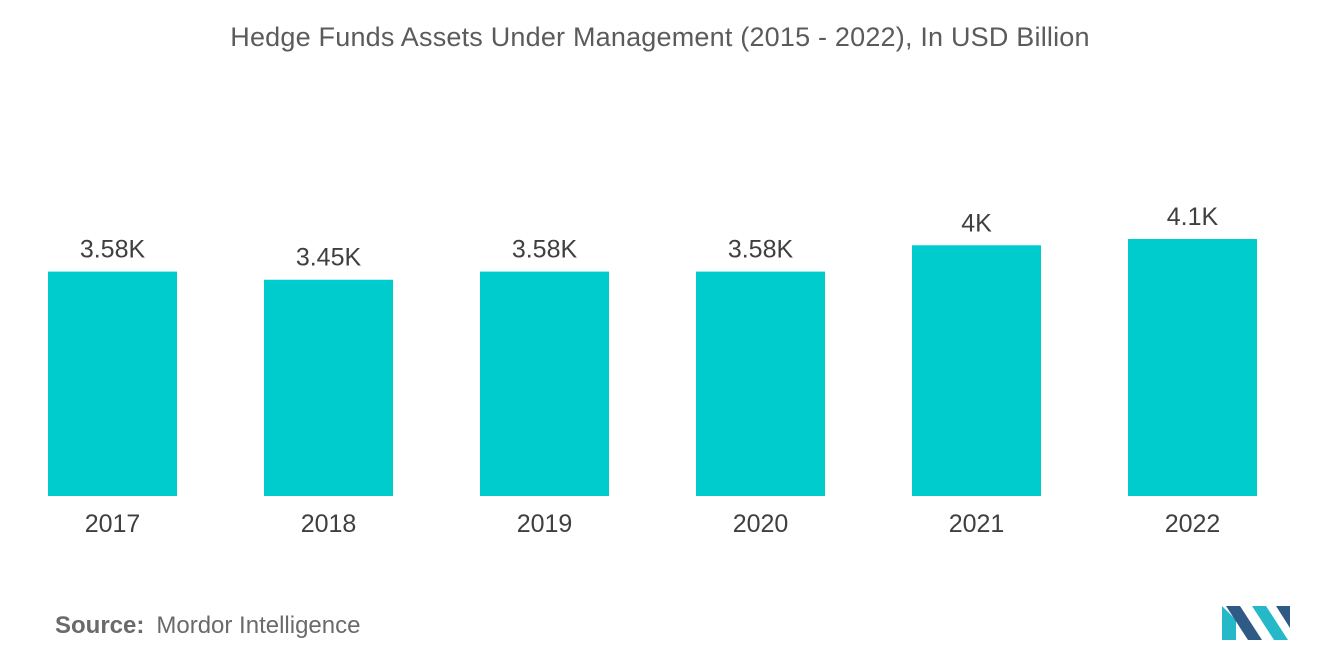  What do you see at coordinates (1283, 617) in the screenshot?
I see `logo-shape-right` at bounding box center [1283, 617].